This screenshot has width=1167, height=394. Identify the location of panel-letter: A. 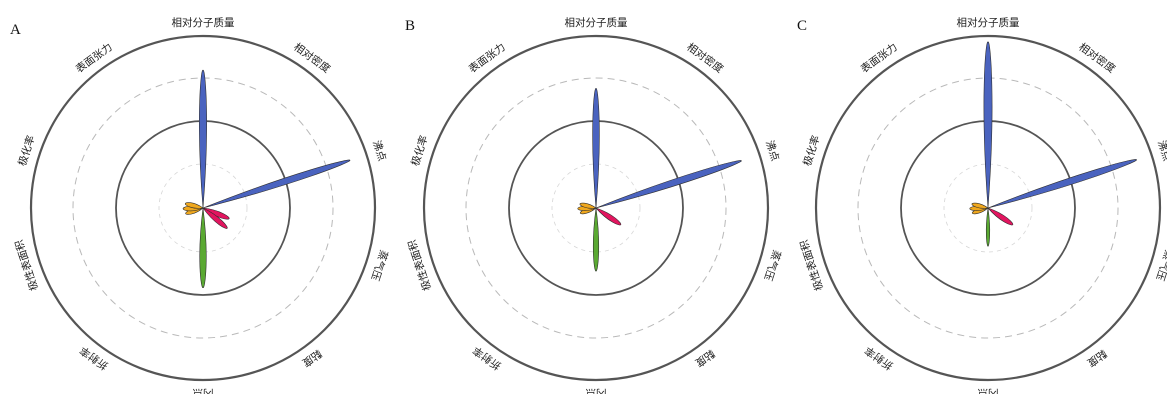
(15, 30).